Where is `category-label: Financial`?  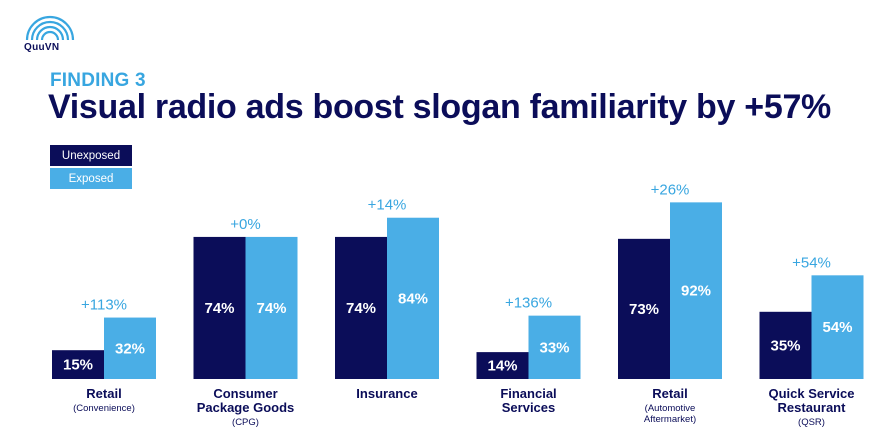 category-label: Financial is located at coordinates (528, 393).